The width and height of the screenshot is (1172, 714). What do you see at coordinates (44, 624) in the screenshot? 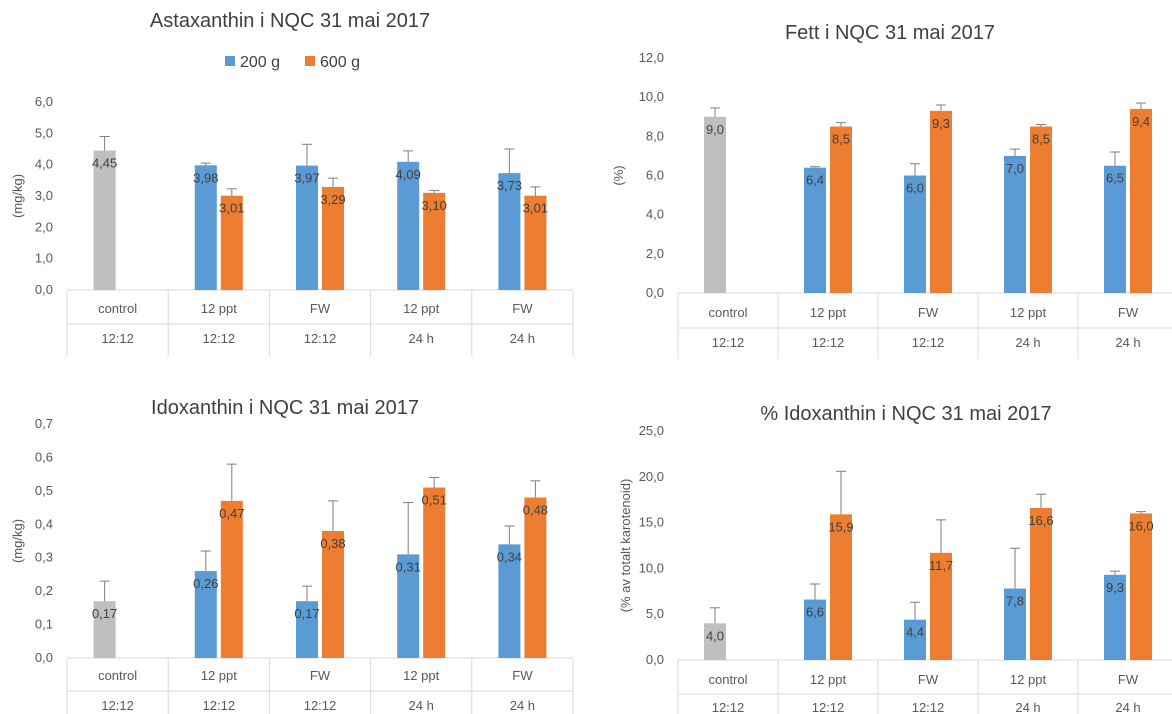
I see `y-tick-label: 0,1` at bounding box center [44, 624].